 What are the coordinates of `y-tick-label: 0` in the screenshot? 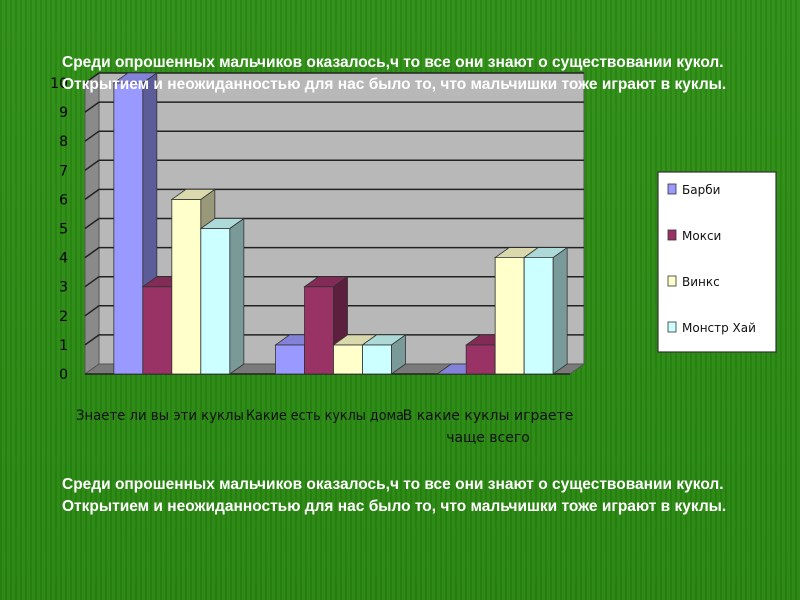 It's located at (63, 375).